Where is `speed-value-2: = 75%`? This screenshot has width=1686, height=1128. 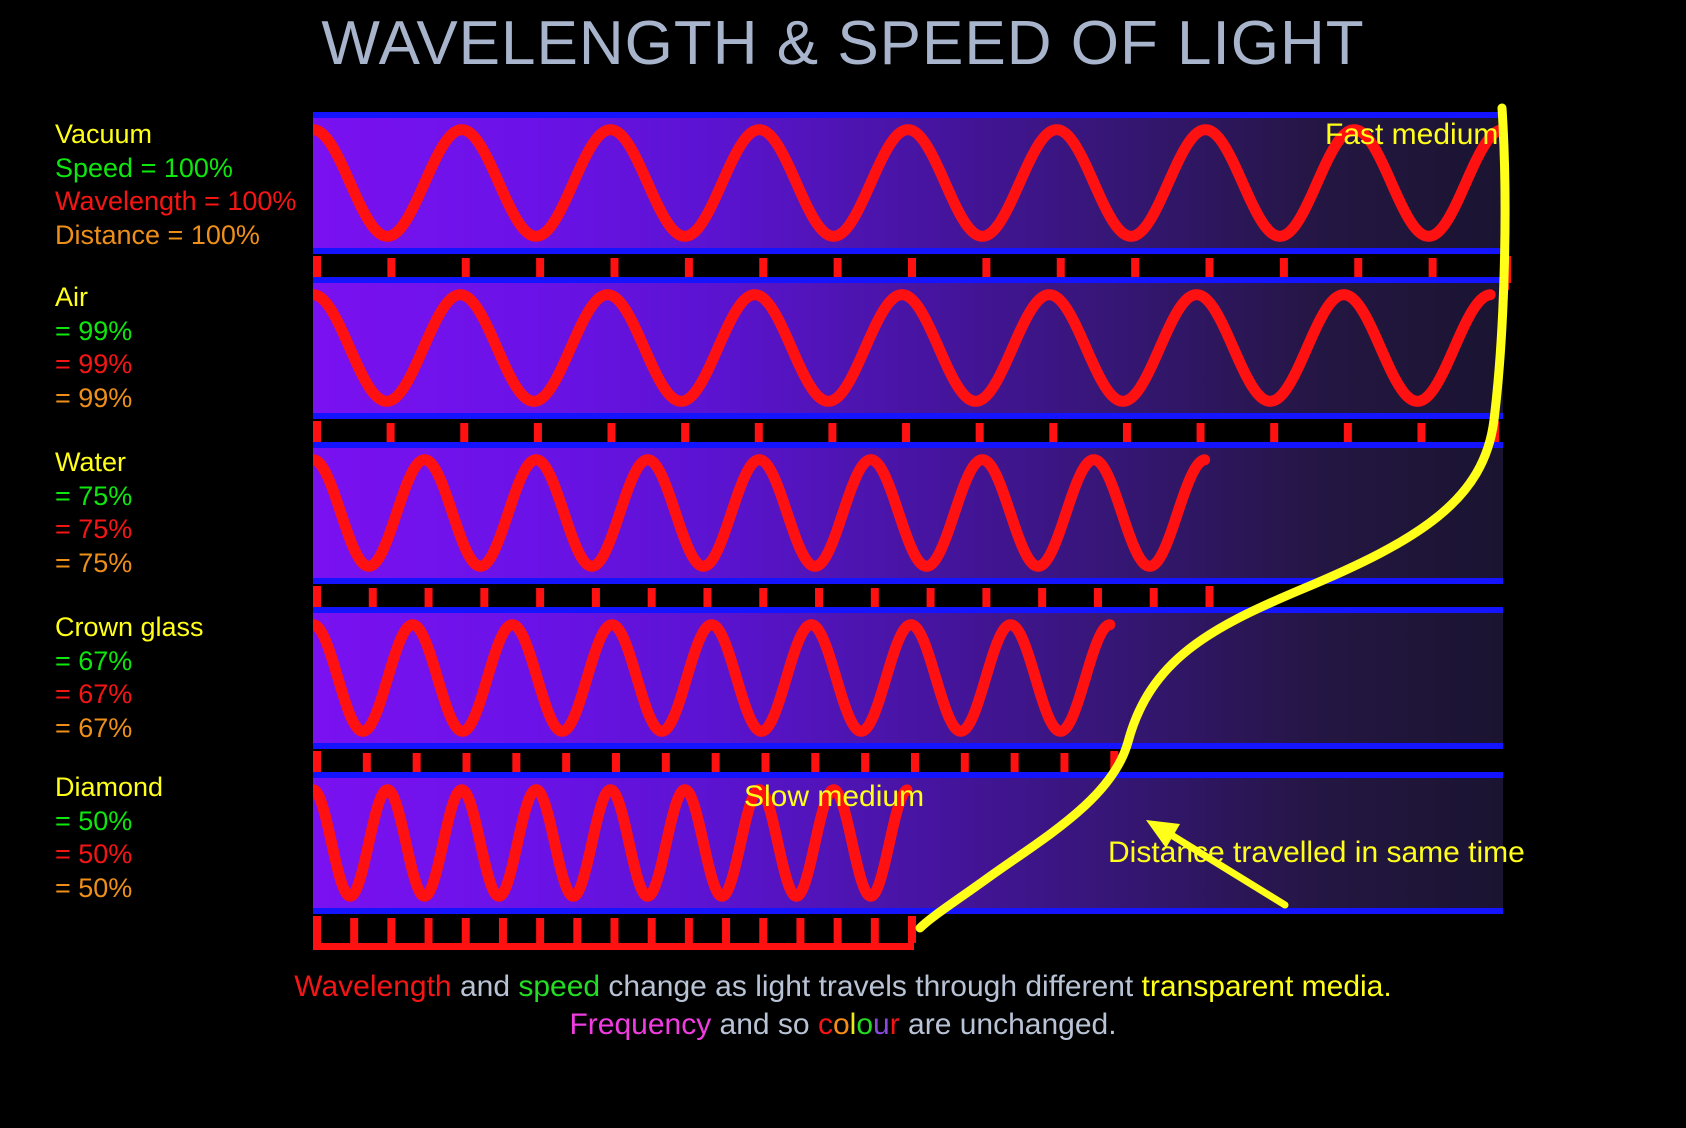
speed-value-2: = 75% is located at coordinates (94, 495).